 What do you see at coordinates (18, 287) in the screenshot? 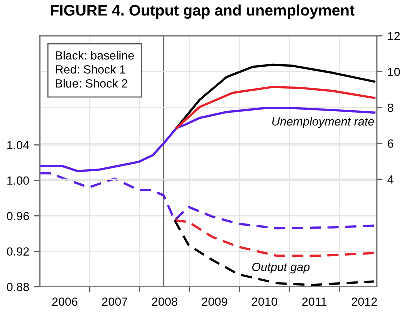
I see `y-tick-label: 0.88` at bounding box center [18, 287].